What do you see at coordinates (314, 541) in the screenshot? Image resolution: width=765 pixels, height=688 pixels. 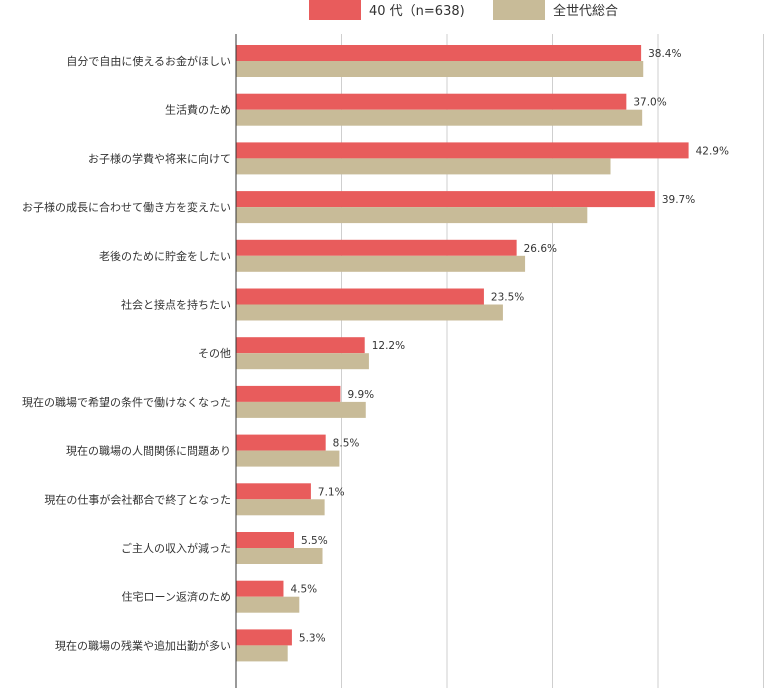 I see `value-label: 5.5%` at bounding box center [314, 541].